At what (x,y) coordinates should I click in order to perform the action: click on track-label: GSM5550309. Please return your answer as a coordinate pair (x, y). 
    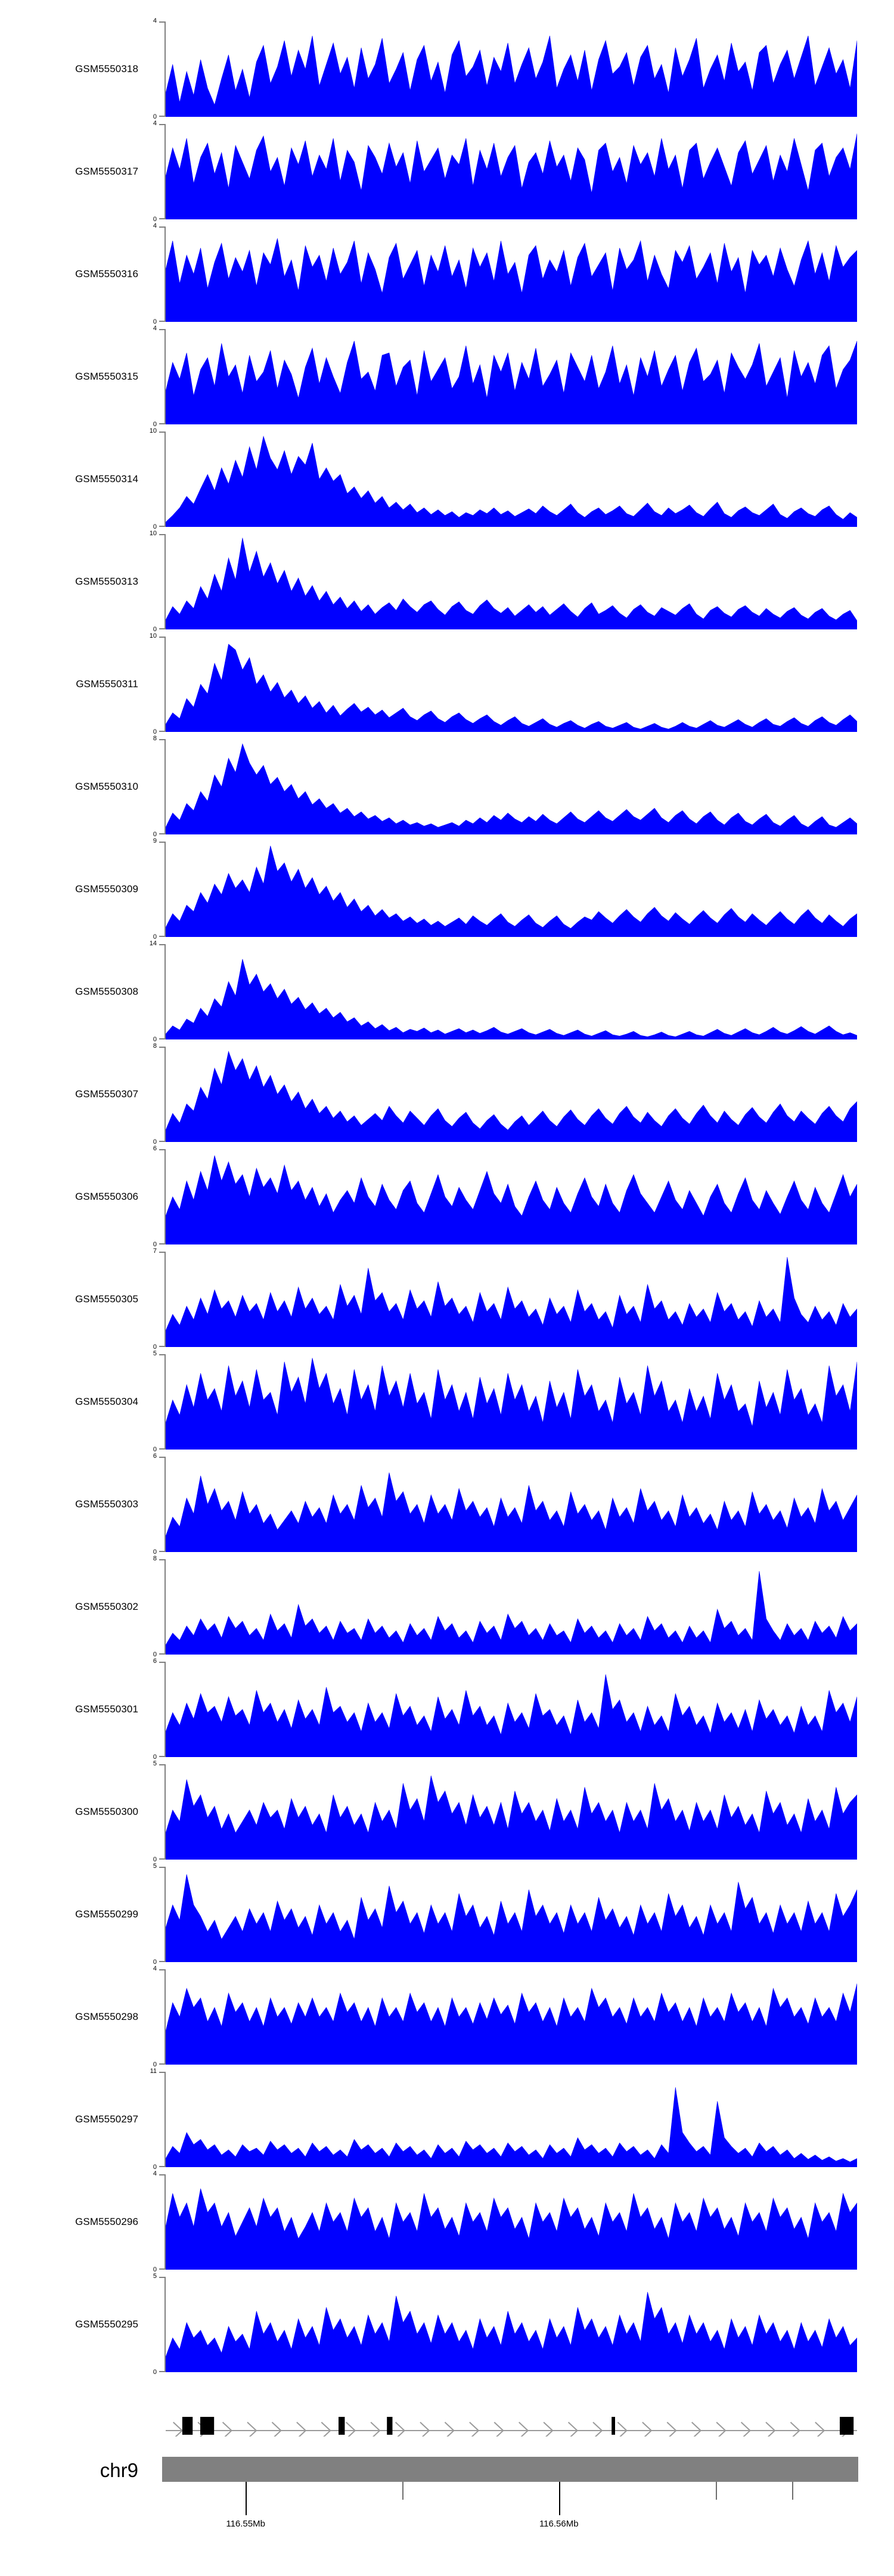
    Looking at the image, I should click on (106, 889).